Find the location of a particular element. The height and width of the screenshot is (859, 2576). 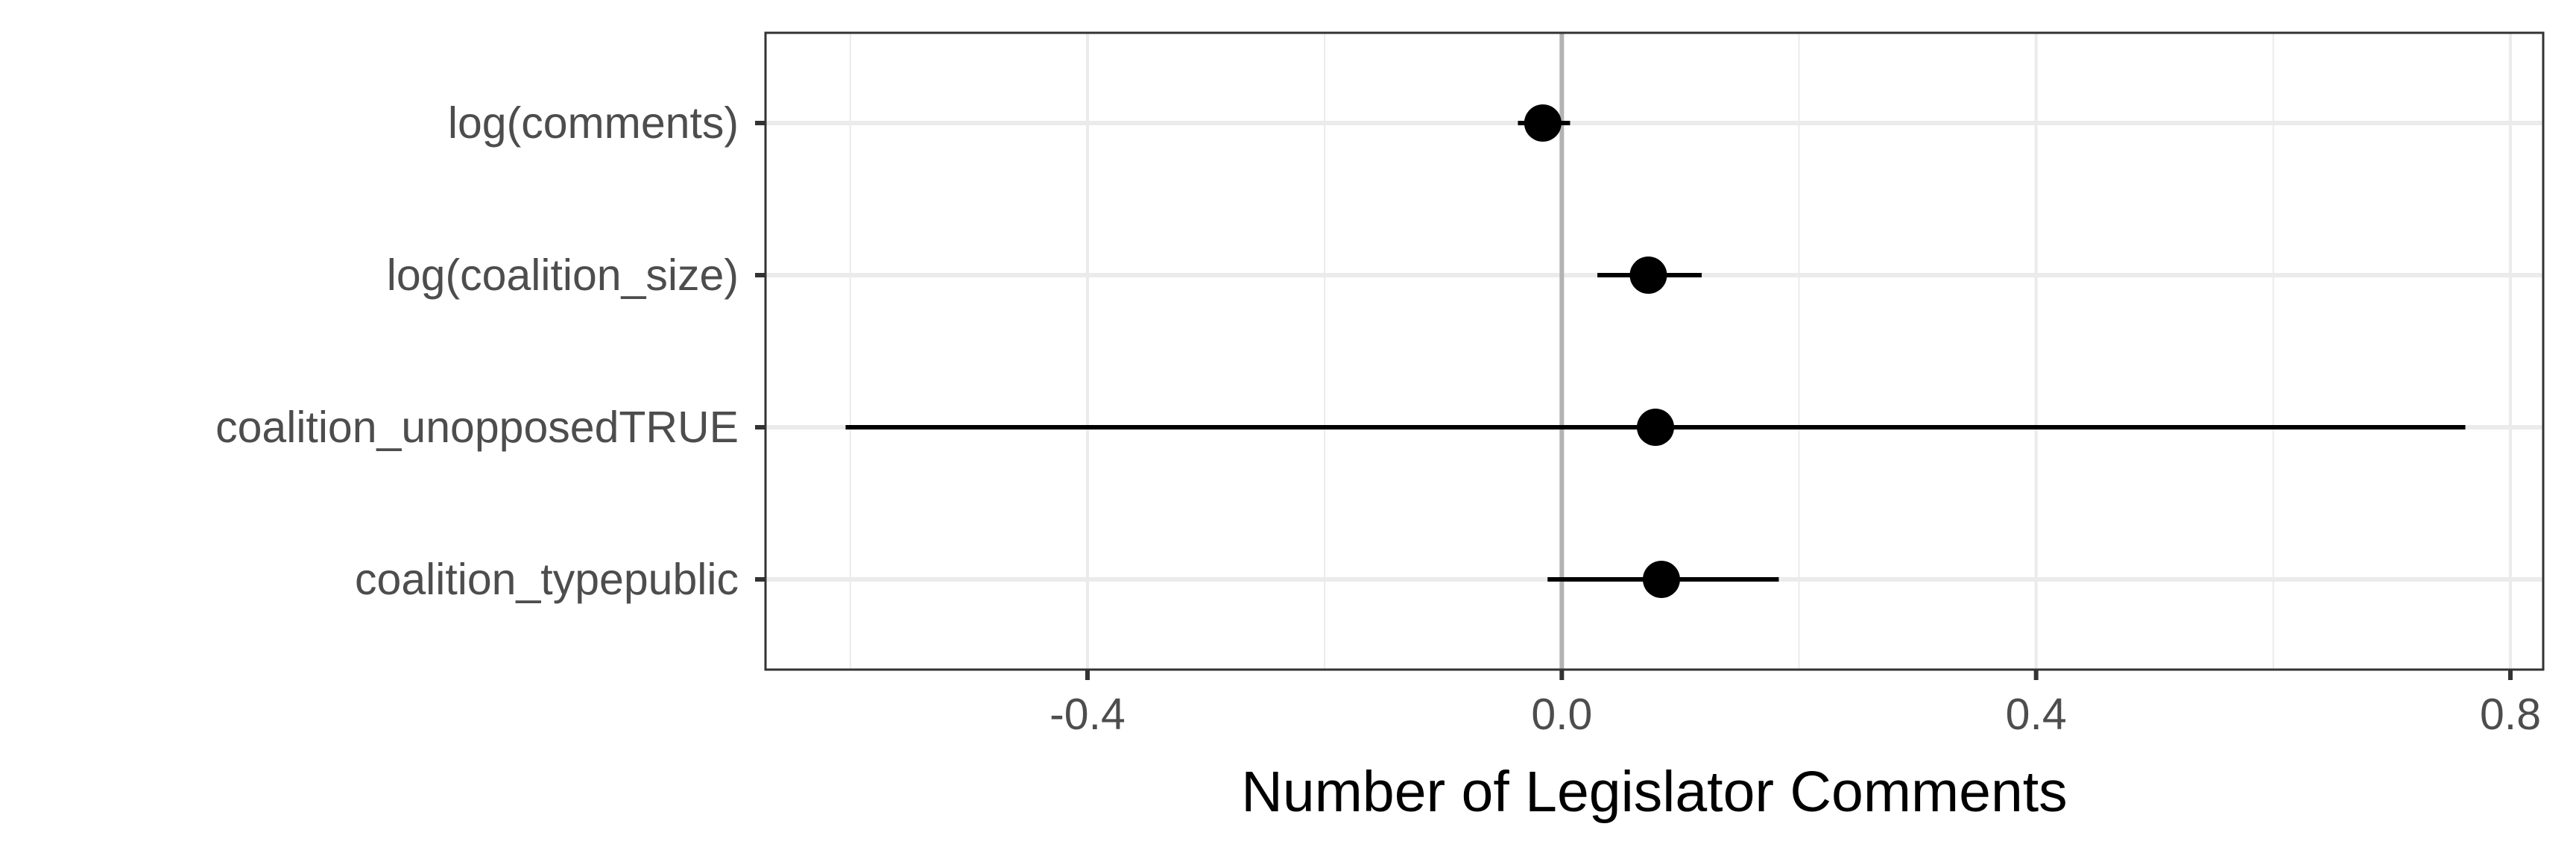

y-tick-label: coalition_unopposedTRUE is located at coordinates (477, 428).